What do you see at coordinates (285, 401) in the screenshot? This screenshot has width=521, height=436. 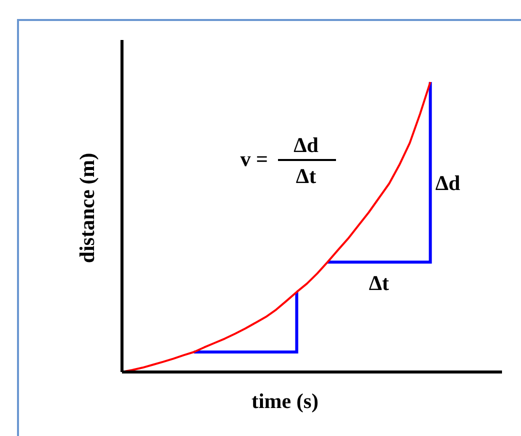 I see `x-axis-title: time (s)` at bounding box center [285, 401].